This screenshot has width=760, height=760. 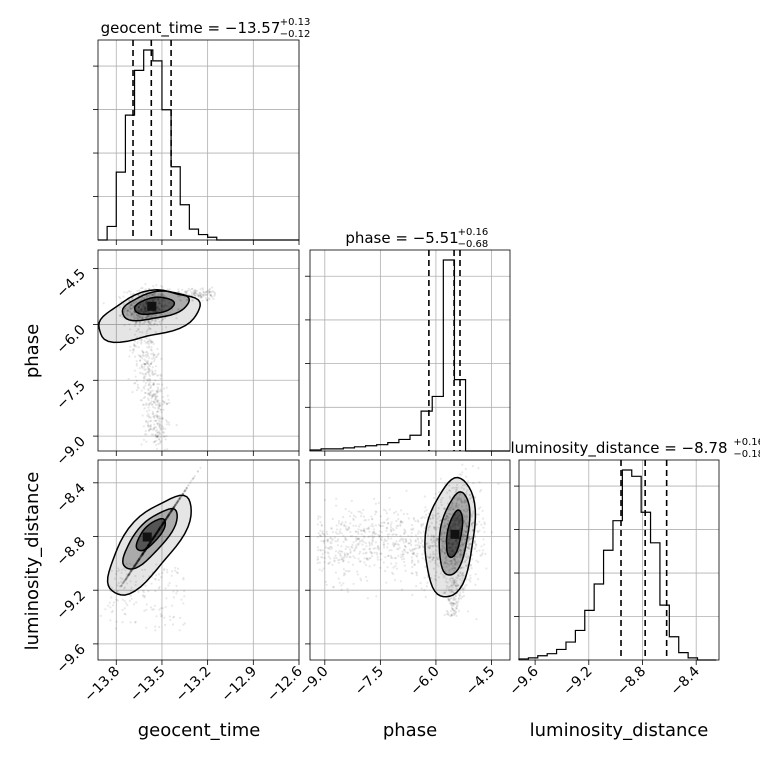 What do you see at coordinates (148, 685) in the screenshot?
I see `x-tick-label: −13.5` at bounding box center [148, 685].